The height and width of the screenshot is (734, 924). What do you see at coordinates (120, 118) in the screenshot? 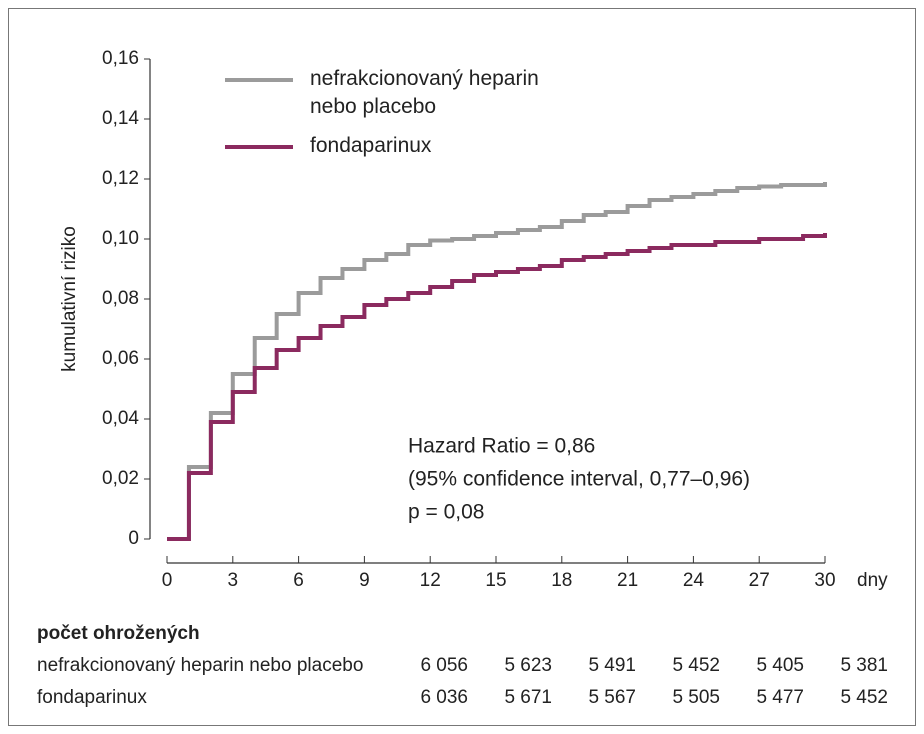
I see `y-tick-label: 0,14` at bounding box center [120, 118].